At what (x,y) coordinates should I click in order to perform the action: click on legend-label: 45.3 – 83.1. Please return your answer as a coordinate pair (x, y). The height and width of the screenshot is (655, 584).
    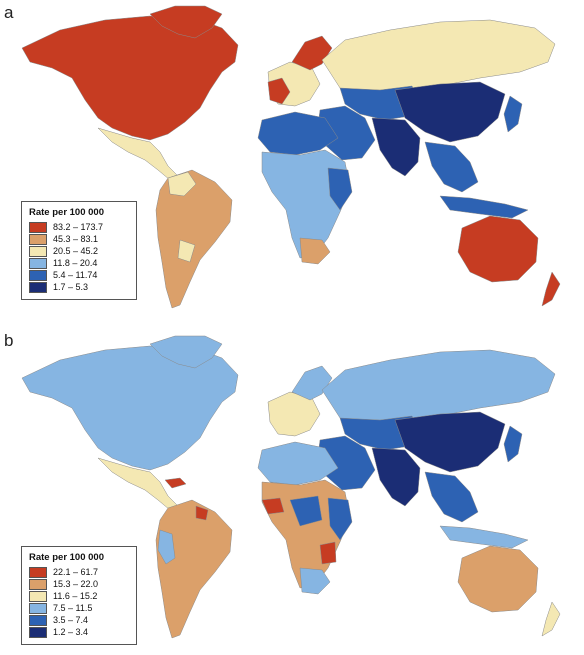
    Looking at the image, I should click on (76, 239).